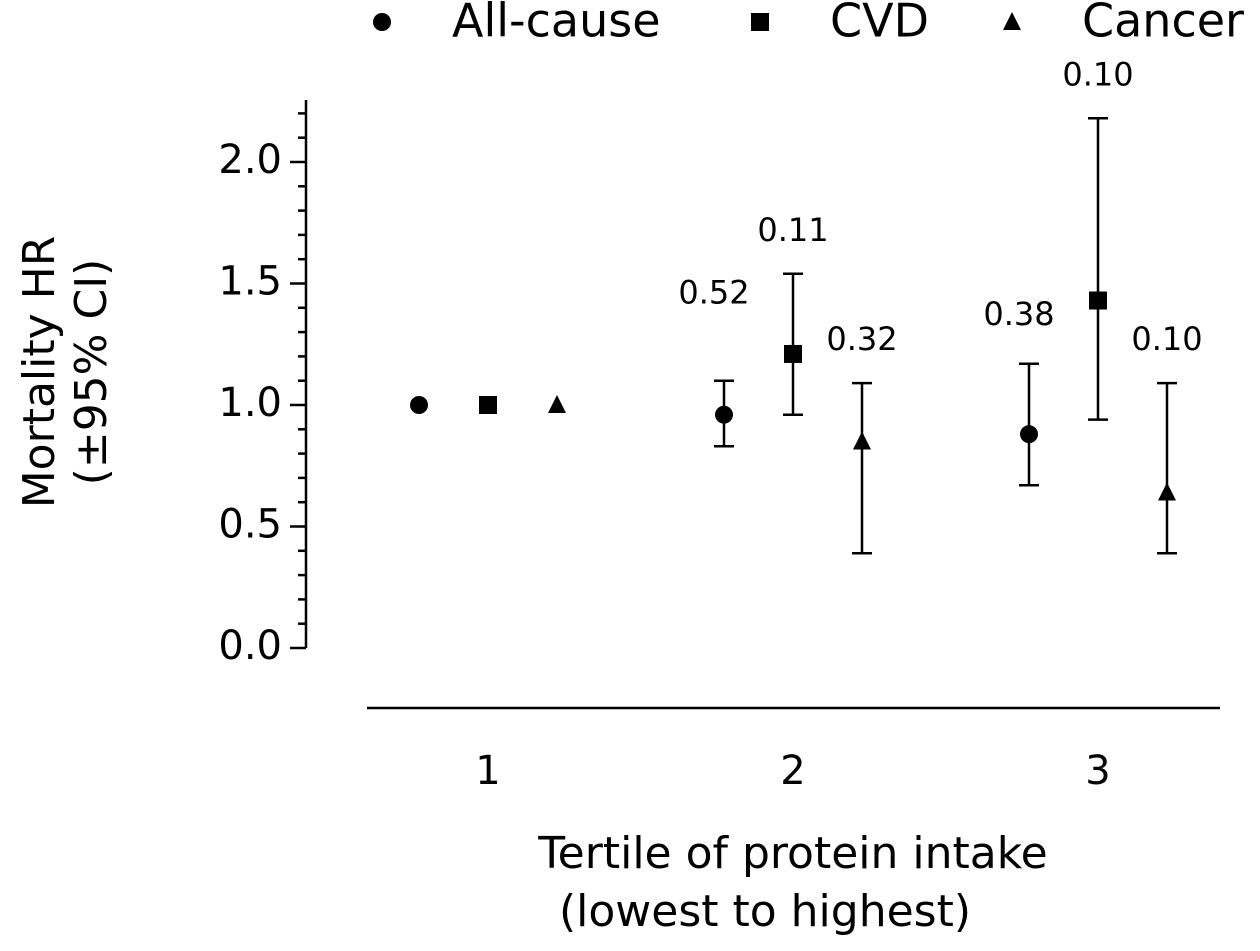 This screenshot has width=1260, height=951. I want to click on legend-entry: All-cause, so click(517, 24).